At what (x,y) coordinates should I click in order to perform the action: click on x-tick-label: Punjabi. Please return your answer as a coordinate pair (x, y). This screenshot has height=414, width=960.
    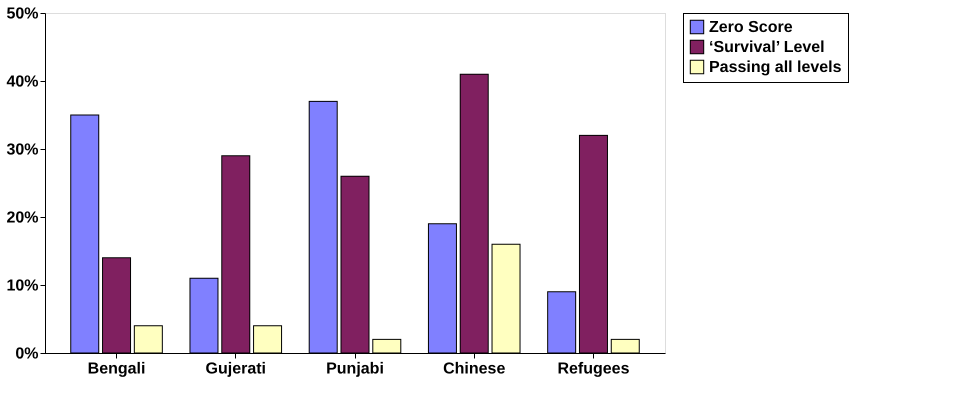
    Looking at the image, I should click on (355, 369).